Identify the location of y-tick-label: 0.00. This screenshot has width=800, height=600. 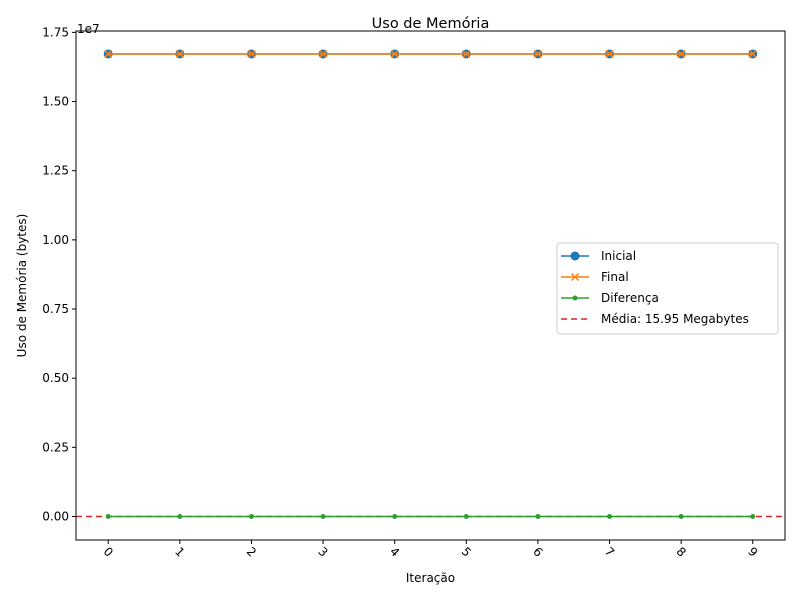
(55, 516).